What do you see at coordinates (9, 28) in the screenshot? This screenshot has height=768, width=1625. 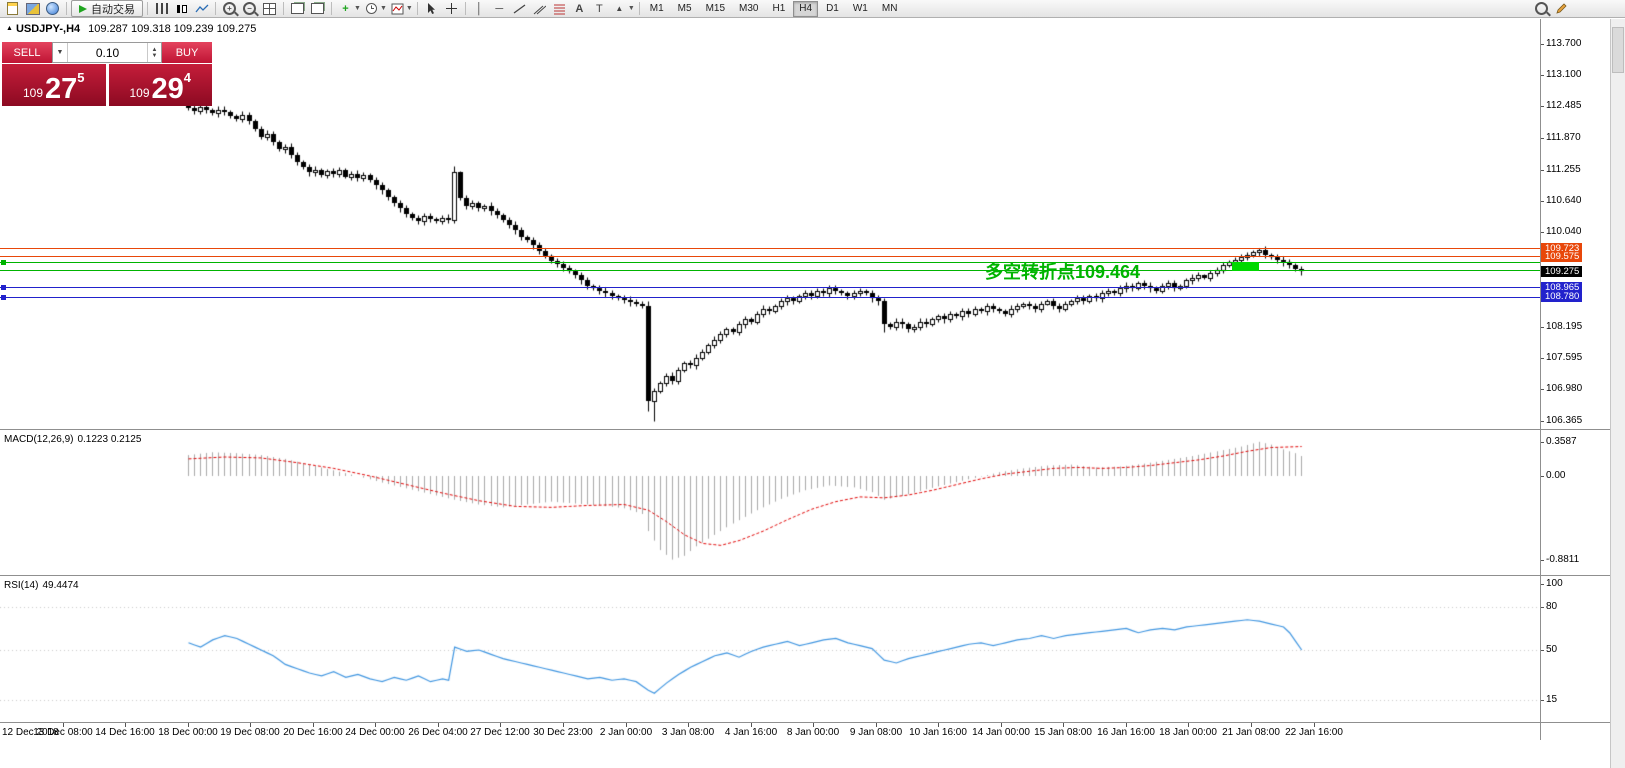 I see `collapse-triangle-icon: ▲` at bounding box center [9, 28].